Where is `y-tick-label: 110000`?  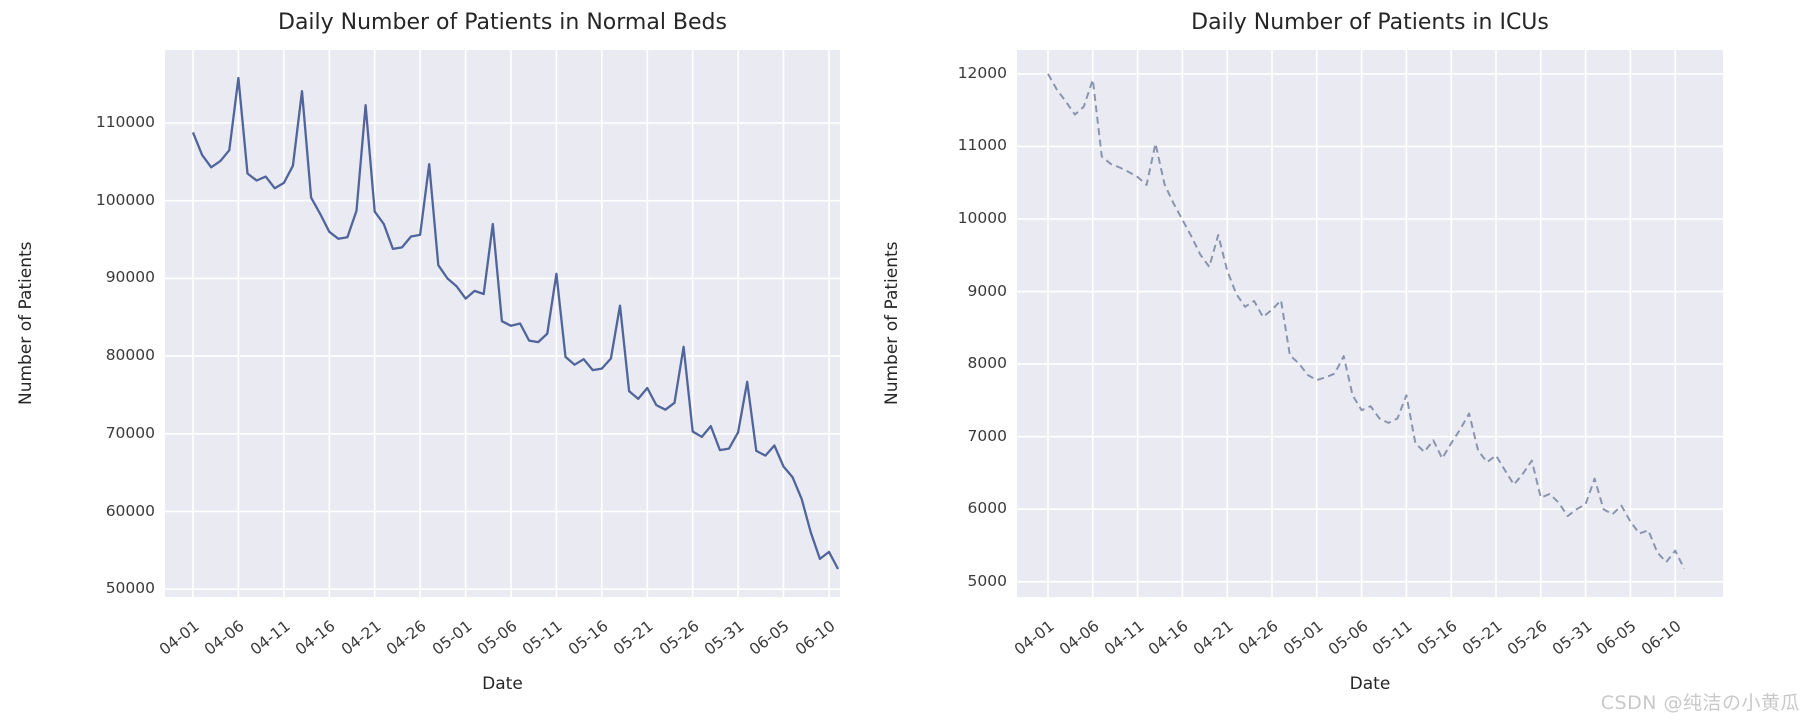 y-tick-label: 110000 is located at coordinates (125, 122).